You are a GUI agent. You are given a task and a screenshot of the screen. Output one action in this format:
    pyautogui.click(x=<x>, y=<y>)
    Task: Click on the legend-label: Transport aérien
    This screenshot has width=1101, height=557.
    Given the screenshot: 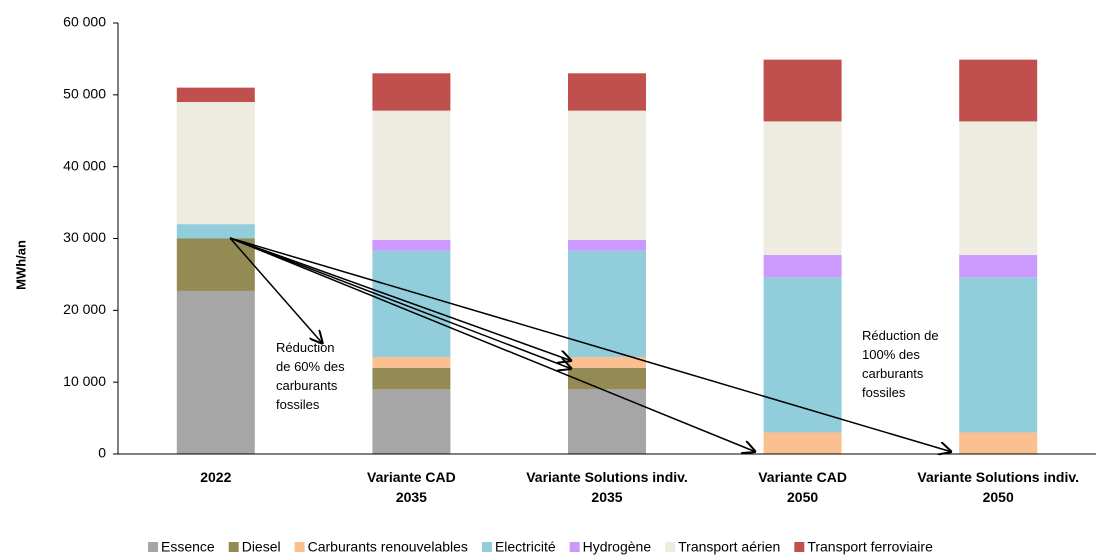 What is the action you would take?
    pyautogui.click(x=729, y=547)
    